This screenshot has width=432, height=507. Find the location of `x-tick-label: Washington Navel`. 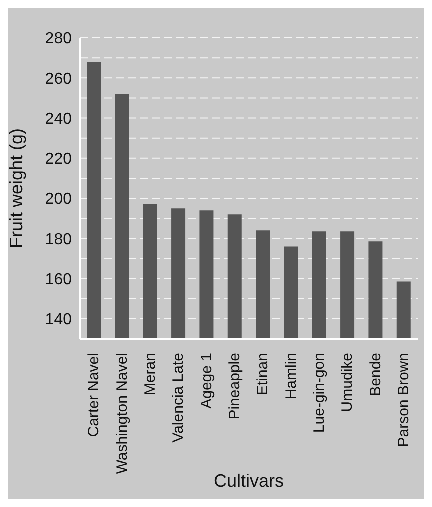

x-tick-label: Washington Navel is located at coordinates (122, 413).